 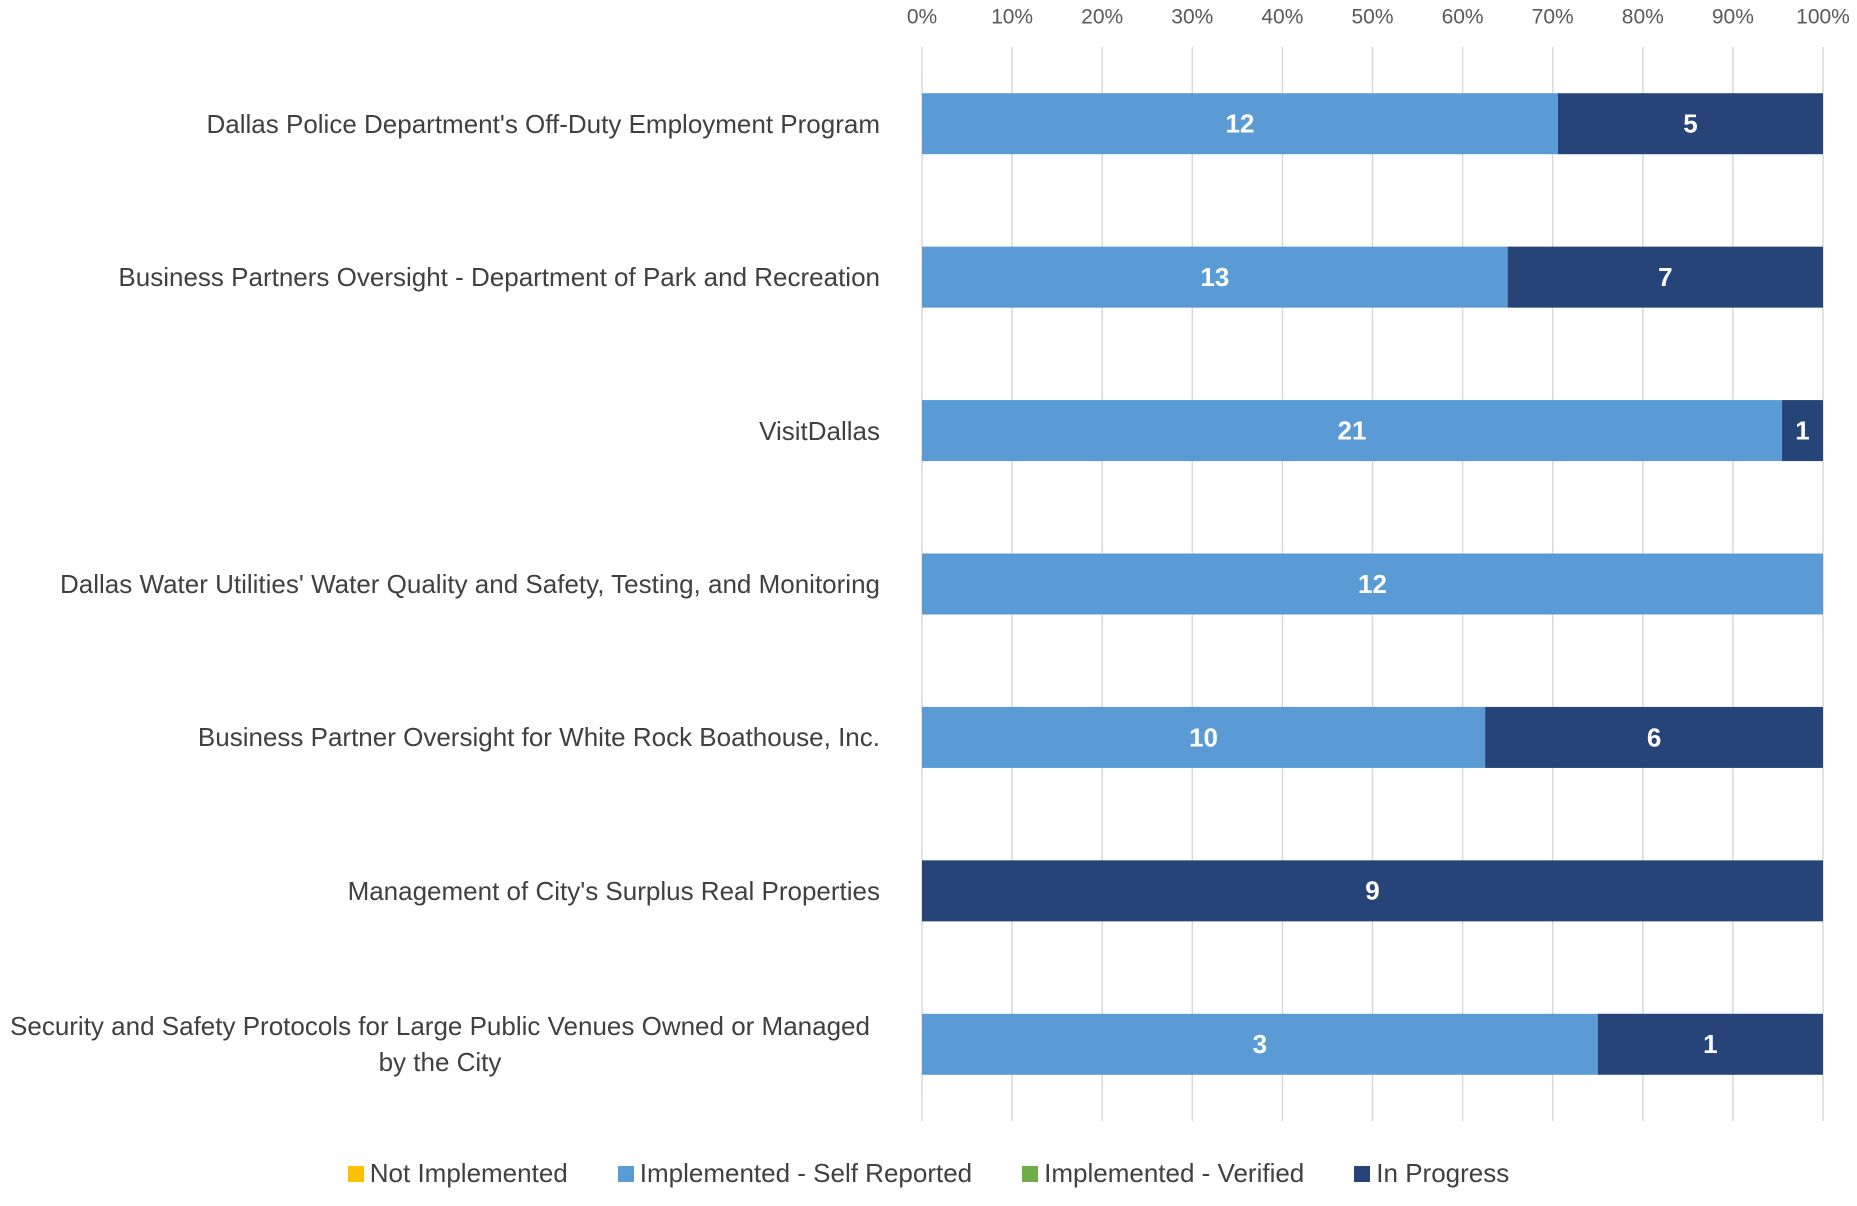 What do you see at coordinates (1553, 17) in the screenshot?
I see `x-tick-label: 70%` at bounding box center [1553, 17].